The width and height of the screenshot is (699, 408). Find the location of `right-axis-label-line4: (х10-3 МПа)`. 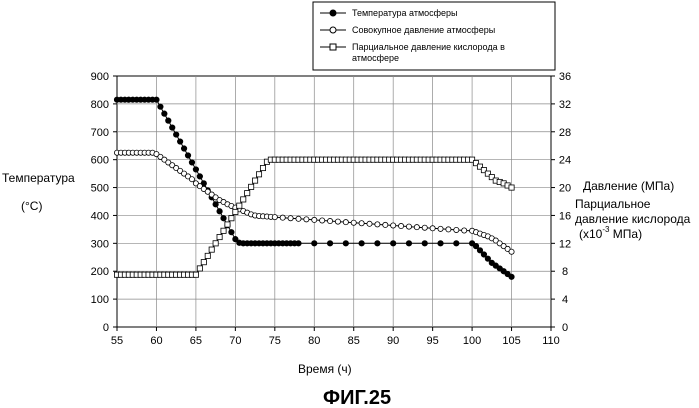

right-axis-label-line4: (х10-3 МПа) is located at coordinates (610, 233).